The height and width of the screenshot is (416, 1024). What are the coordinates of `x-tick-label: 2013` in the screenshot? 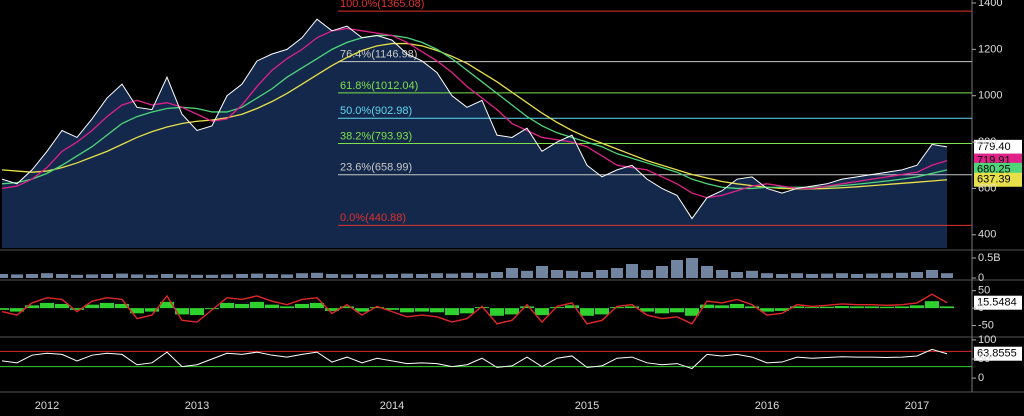 It's located at (197, 406).